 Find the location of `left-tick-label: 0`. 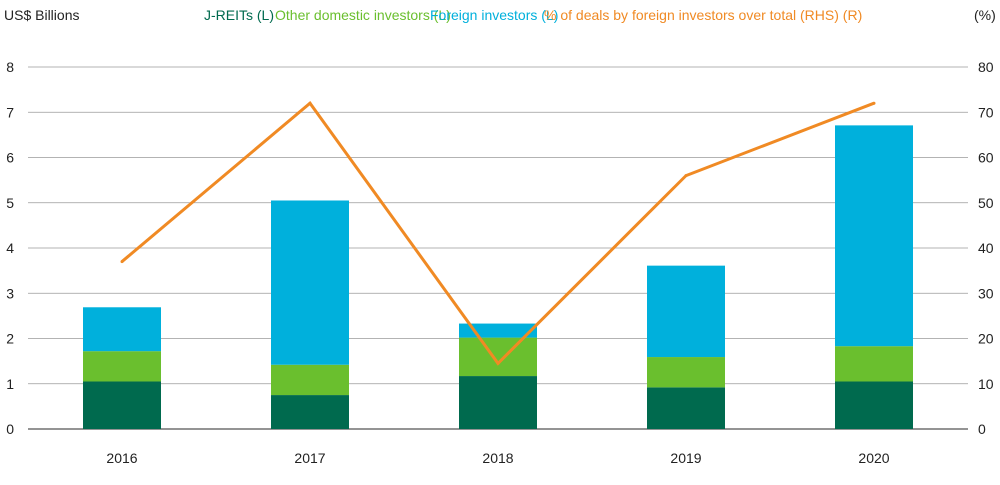

left-tick-label: 0 is located at coordinates (10, 429).